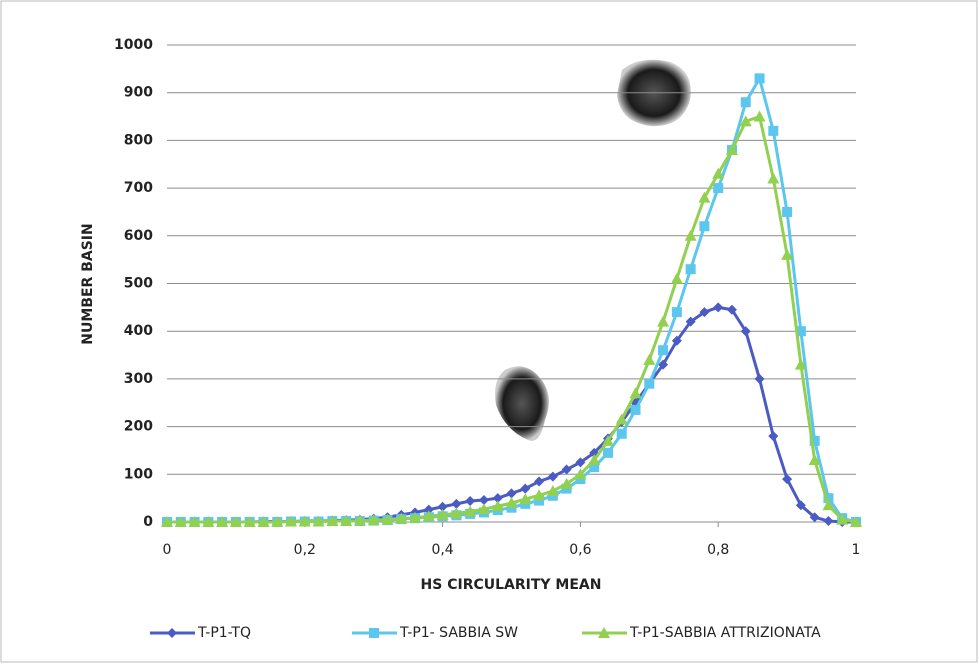  Describe the element at coordinates (725, 633) in the screenshot. I see `legend-label: T-P1-SABBIA ATTRIZIONATA` at that location.